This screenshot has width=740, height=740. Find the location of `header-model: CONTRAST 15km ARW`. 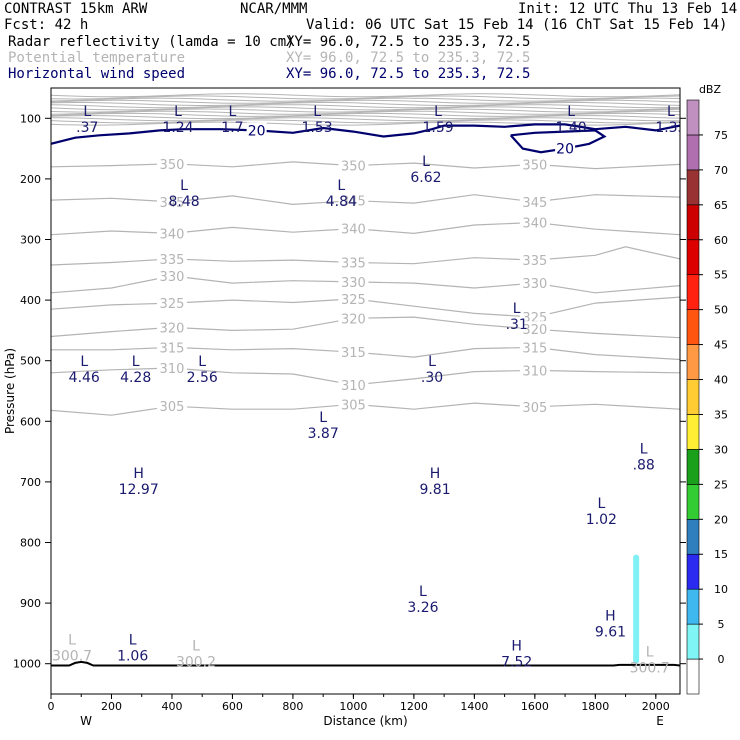

header-model: CONTRAST 15km ARW is located at coordinates (76, 9).